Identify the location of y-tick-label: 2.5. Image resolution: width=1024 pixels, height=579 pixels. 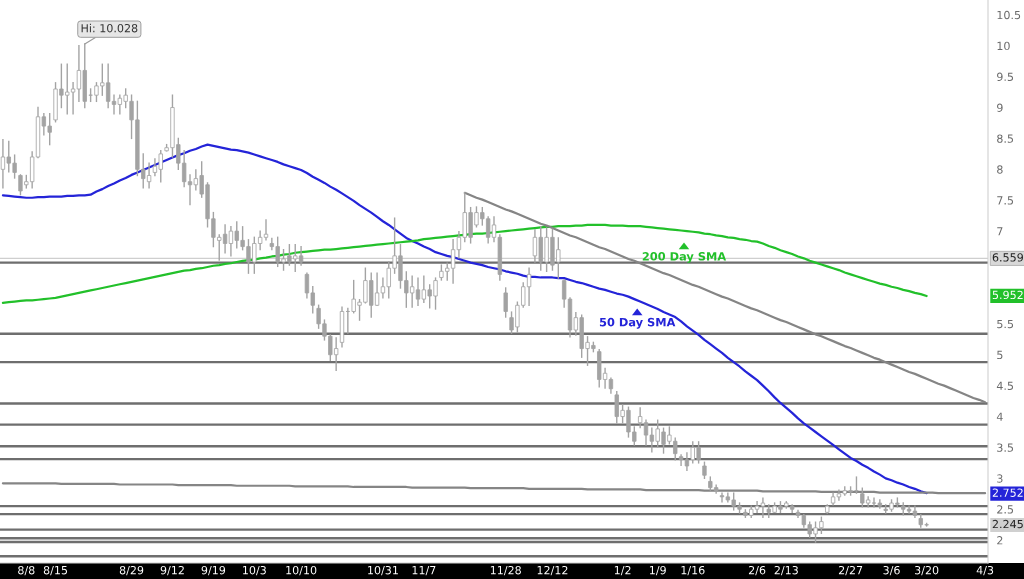
(1005, 509).